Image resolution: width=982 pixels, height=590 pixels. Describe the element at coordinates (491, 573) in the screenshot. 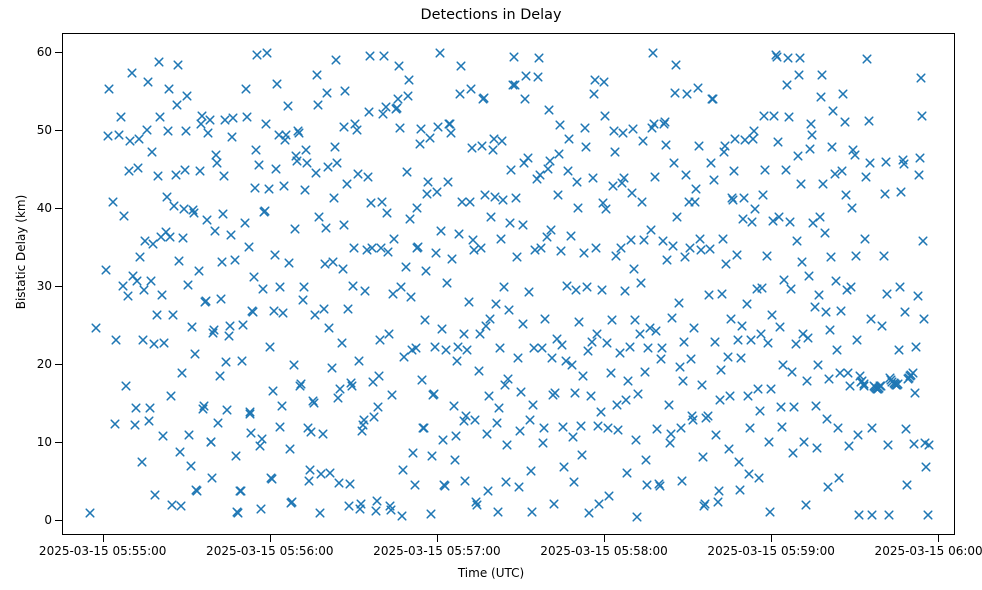

I see `x-axis-label: Time (UTC)` at that location.